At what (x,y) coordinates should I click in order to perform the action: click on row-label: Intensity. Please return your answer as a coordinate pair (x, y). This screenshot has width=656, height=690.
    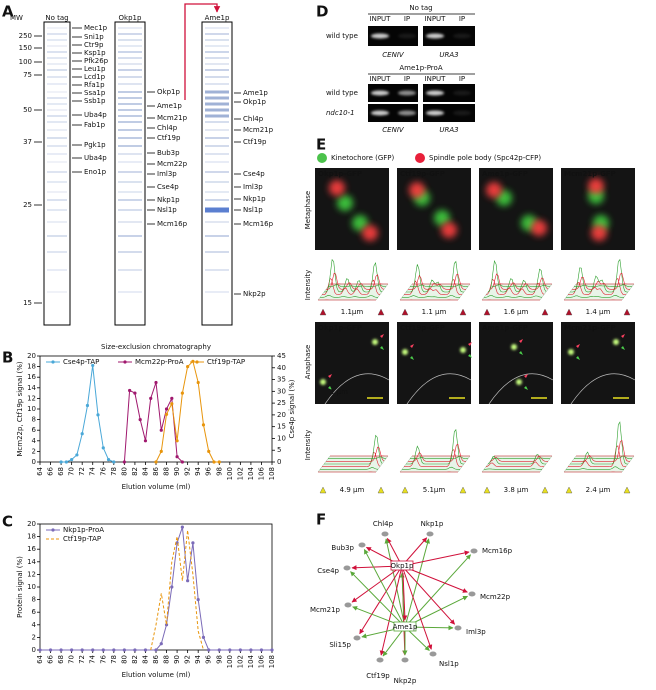
    Looking at the image, I should click on (308, 285).